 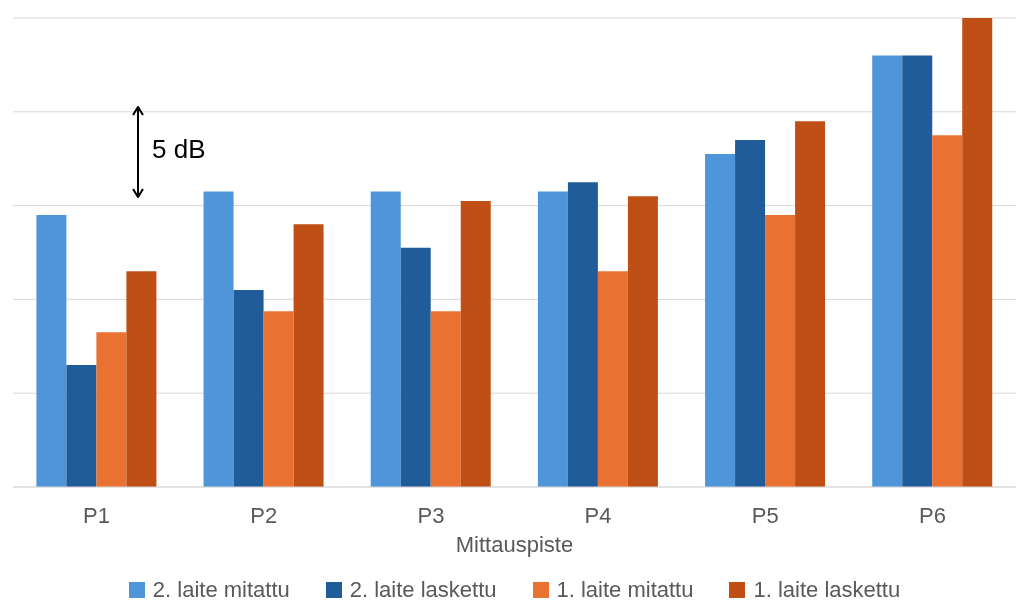 I want to click on annotation: 5 dB, so click(x=179, y=149).